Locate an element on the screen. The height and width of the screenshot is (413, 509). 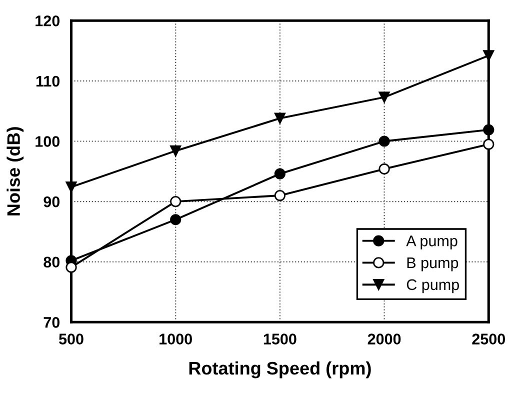
y-tick-label: 120 is located at coordinates (48, 21).